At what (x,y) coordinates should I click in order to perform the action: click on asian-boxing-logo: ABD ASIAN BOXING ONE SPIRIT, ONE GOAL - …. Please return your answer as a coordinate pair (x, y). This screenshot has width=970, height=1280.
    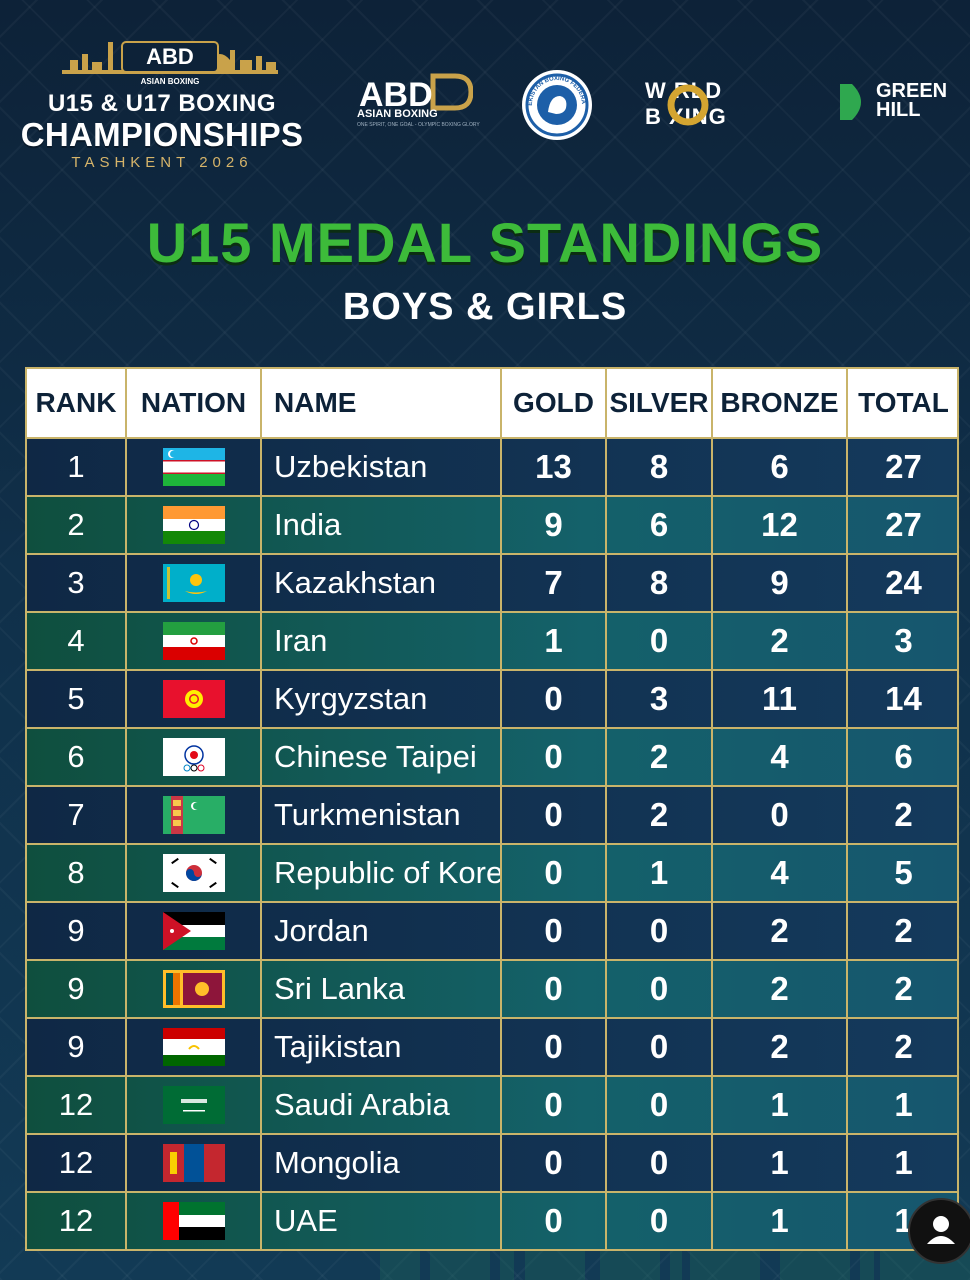
    Looking at the image, I should click on (417, 102).